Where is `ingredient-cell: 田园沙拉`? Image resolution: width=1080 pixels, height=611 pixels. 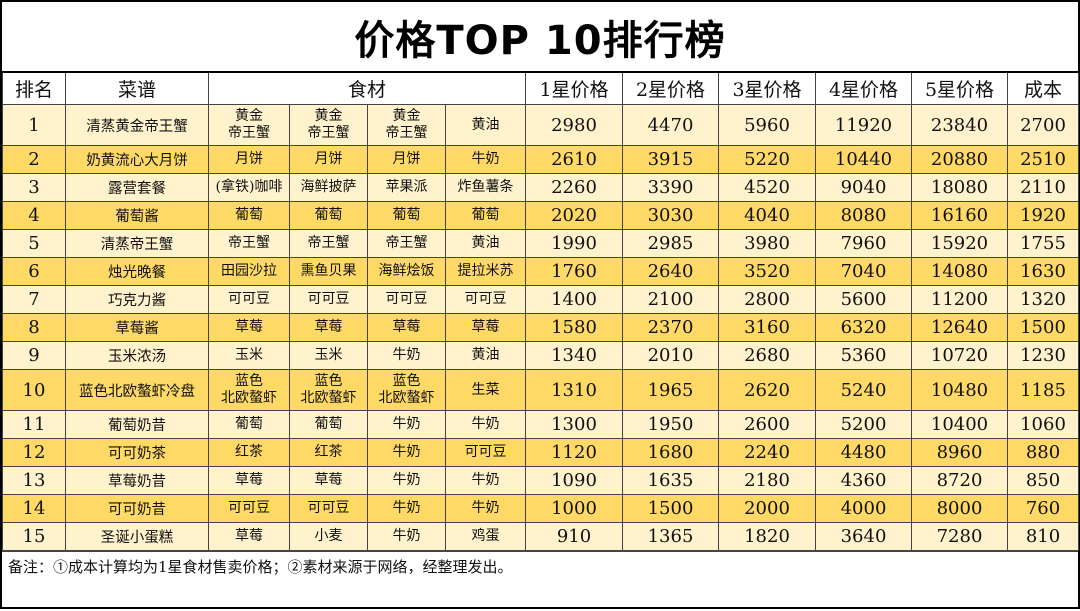
ingredient-cell: 田园沙拉 is located at coordinates (249, 271).